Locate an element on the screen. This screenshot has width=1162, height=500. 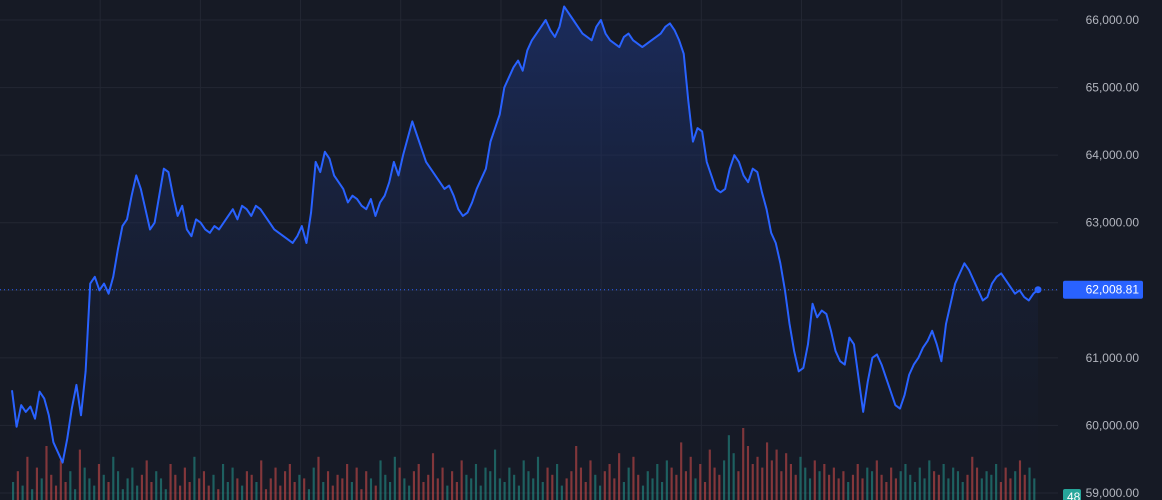
y-tick-label: 63,000.00 is located at coordinates (1113, 223).